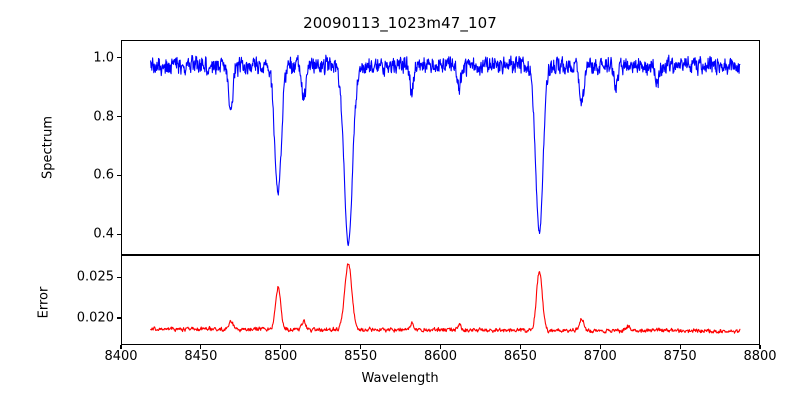 This screenshot has width=800, height=400. Describe the element at coordinates (361, 356) in the screenshot. I see `x-tick-label-8550: 8550` at that location.